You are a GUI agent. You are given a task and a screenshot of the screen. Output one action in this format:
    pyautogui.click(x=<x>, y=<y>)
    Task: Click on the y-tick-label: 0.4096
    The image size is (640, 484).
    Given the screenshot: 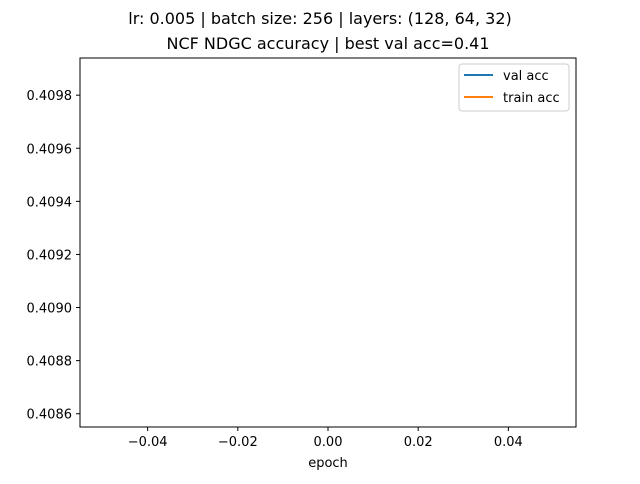 What is the action you would take?
    pyautogui.click(x=50, y=149)
    